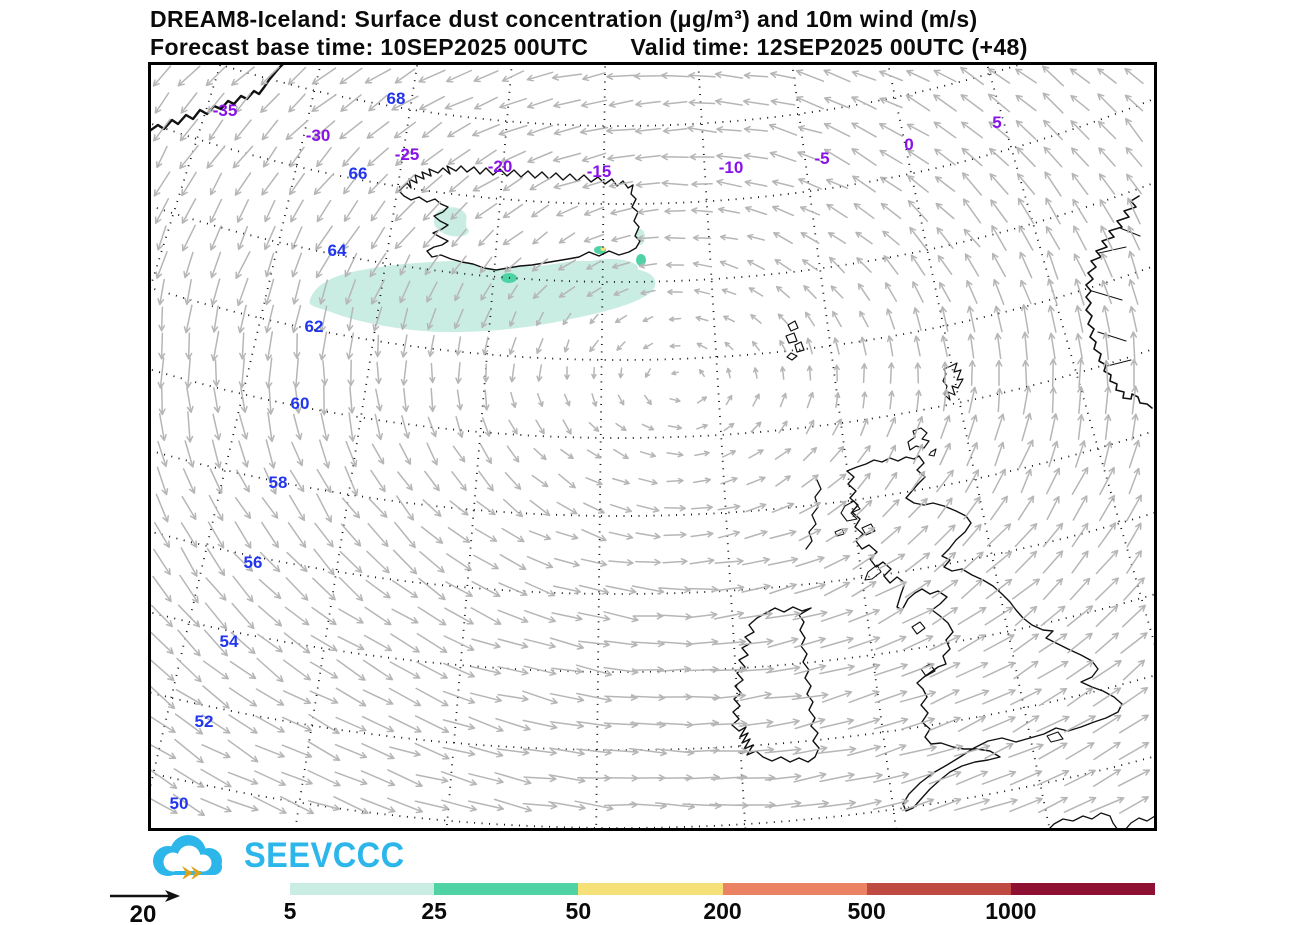 This screenshot has width=1291, height=925. I want to click on latitude-label: 64, so click(337, 250).